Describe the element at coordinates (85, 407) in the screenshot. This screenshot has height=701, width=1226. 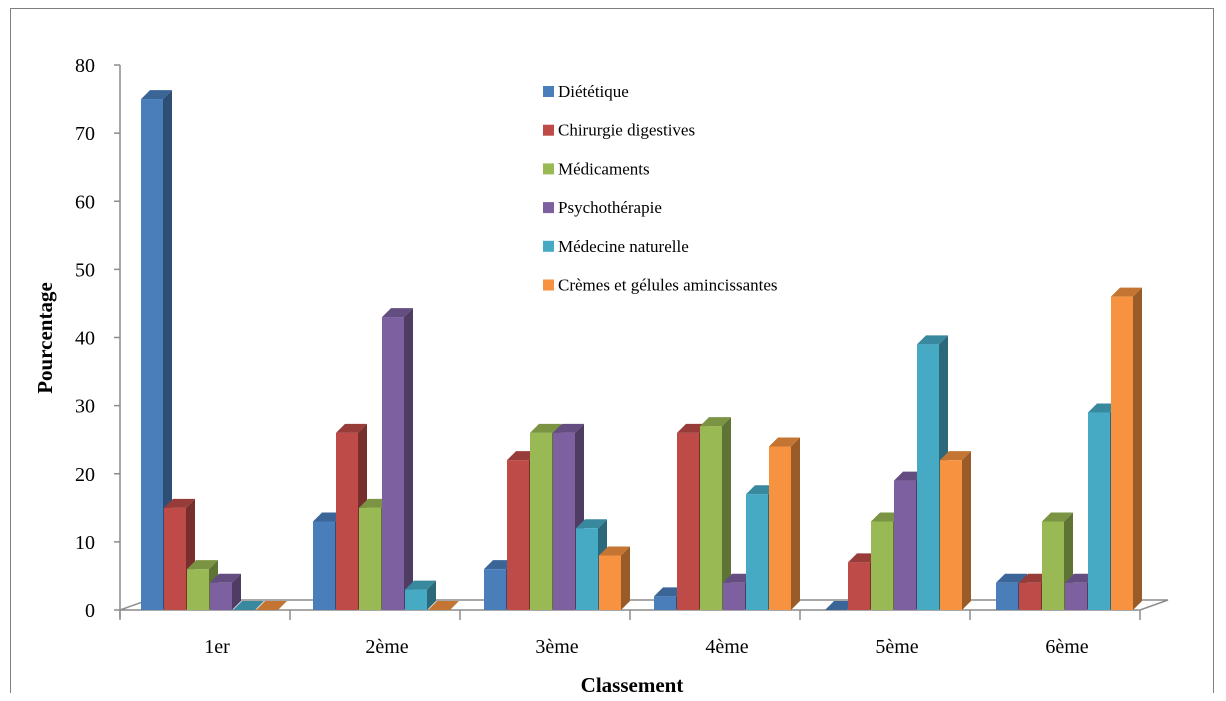
I see `y-tick-label: 30` at that location.